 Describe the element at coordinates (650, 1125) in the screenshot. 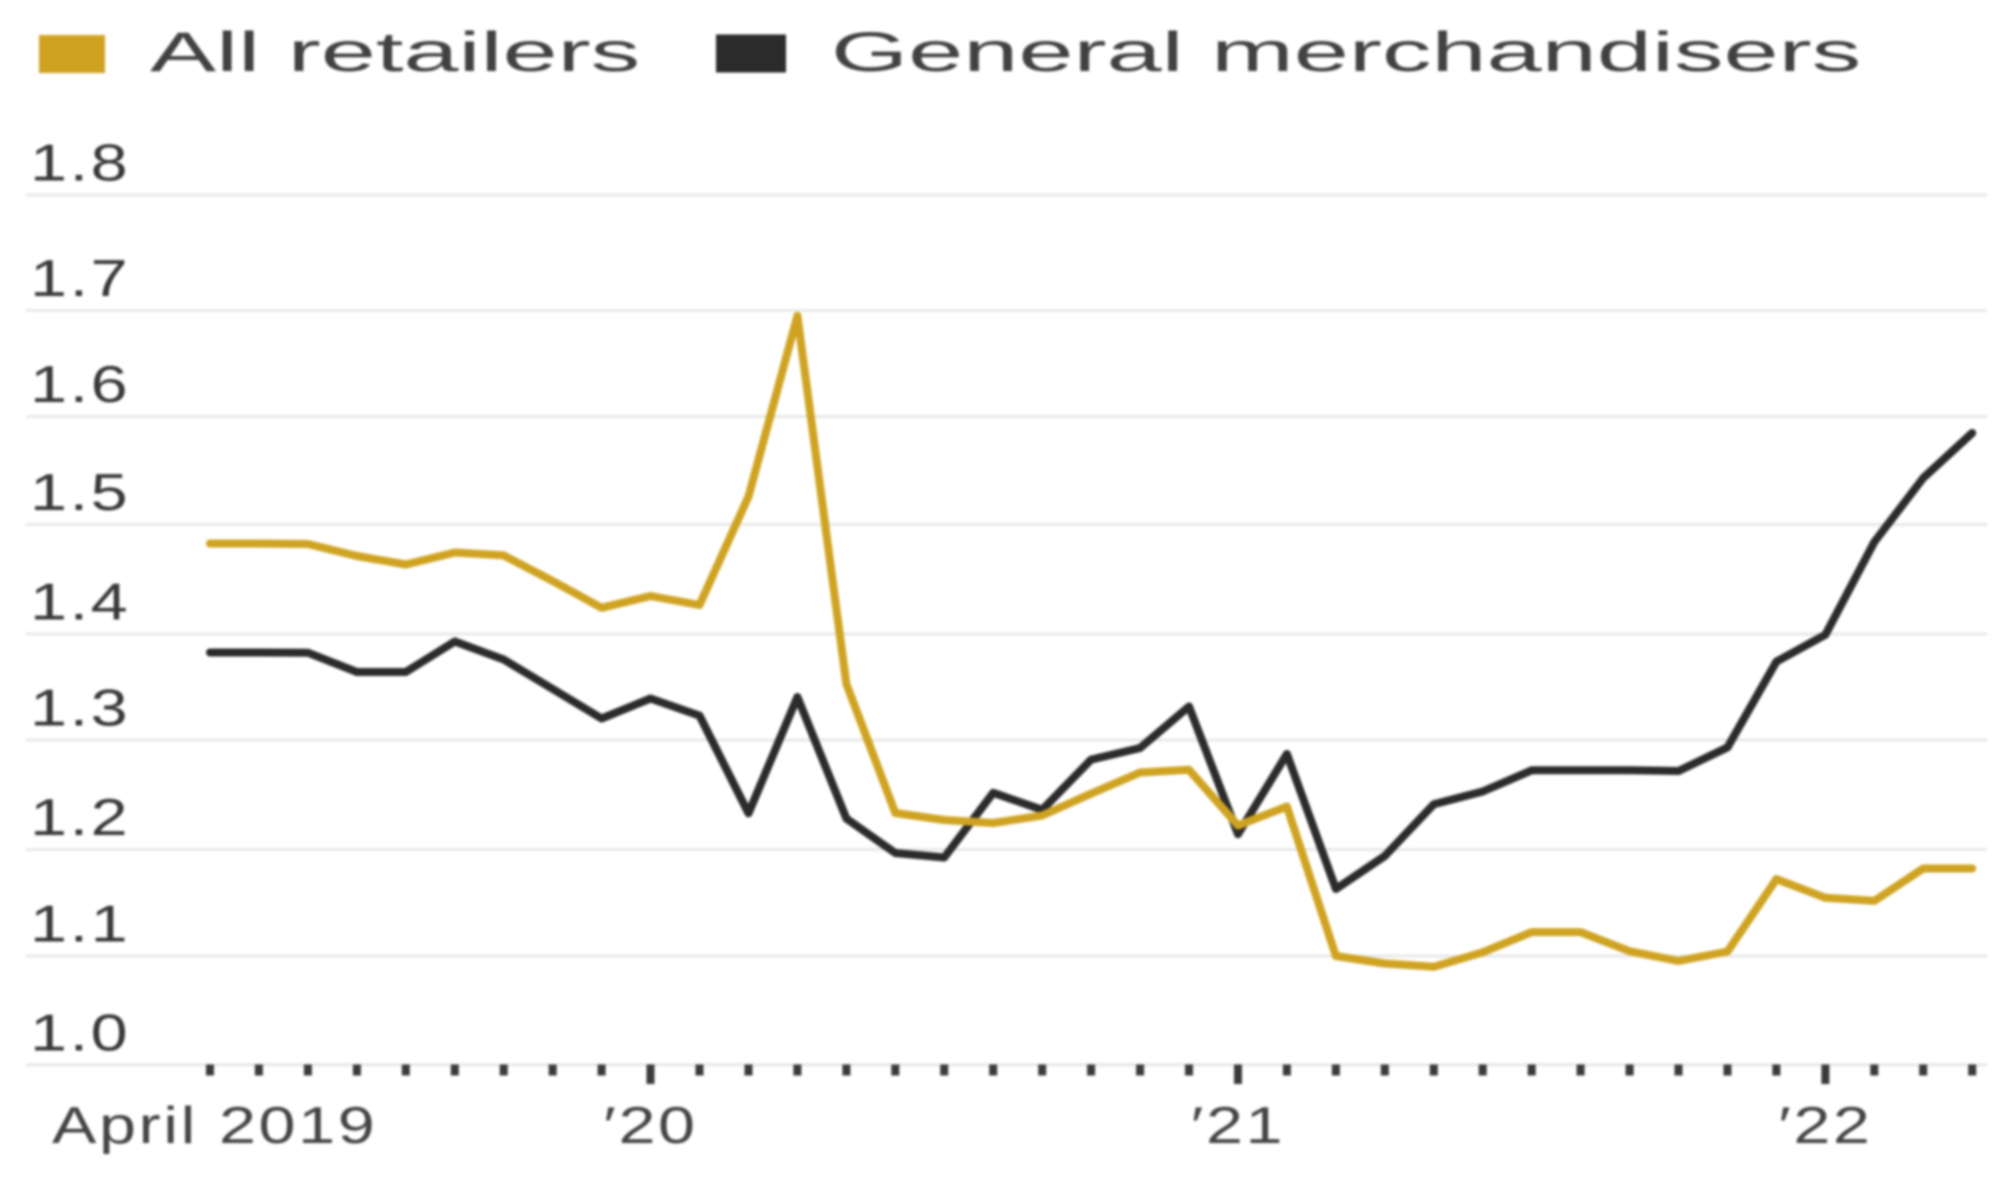

I see `svg-text: ′20` at that location.